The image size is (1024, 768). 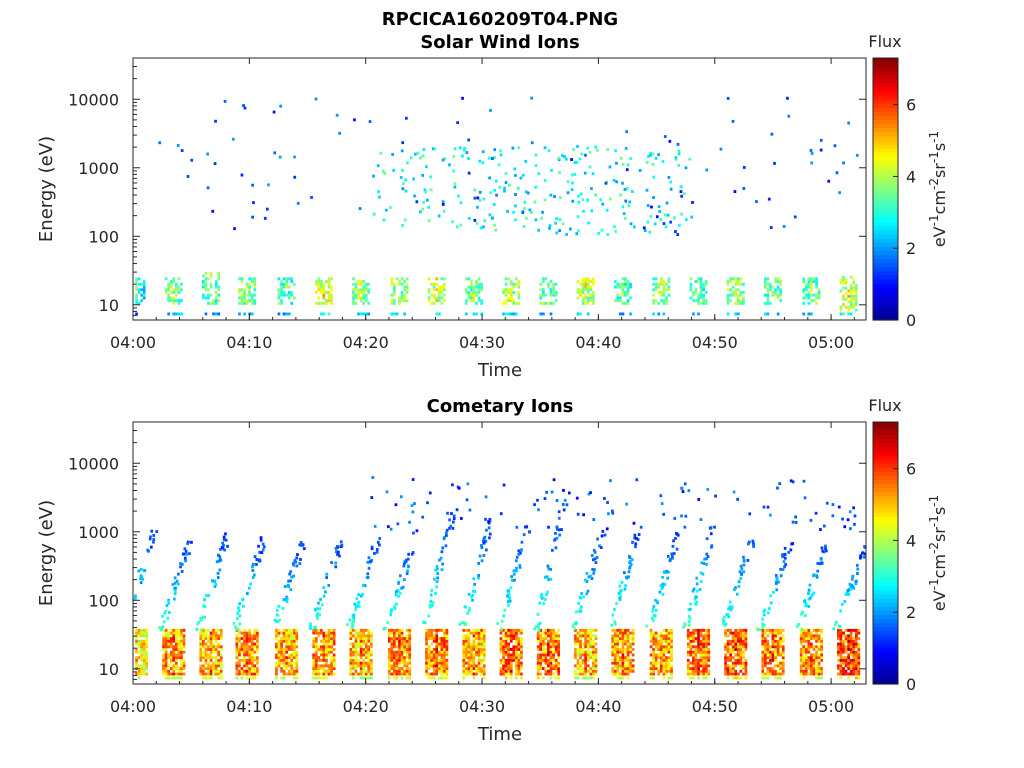 What do you see at coordinates (93, 99) in the screenshot?
I see `y-tick-label: 10000` at bounding box center [93, 99].